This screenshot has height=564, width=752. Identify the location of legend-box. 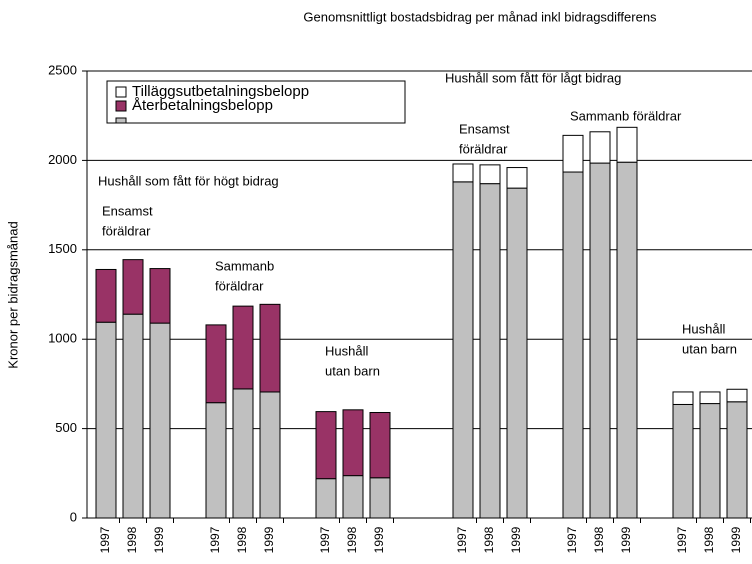
(256, 102).